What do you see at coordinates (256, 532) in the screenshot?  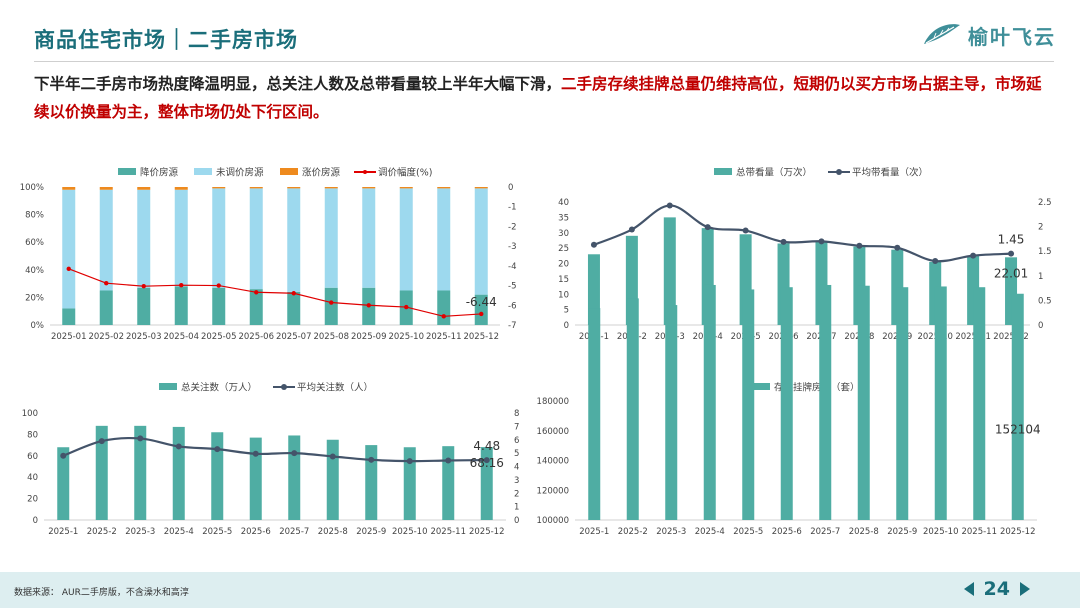 I see `x-tick-label: 2025-6` at bounding box center [256, 532].